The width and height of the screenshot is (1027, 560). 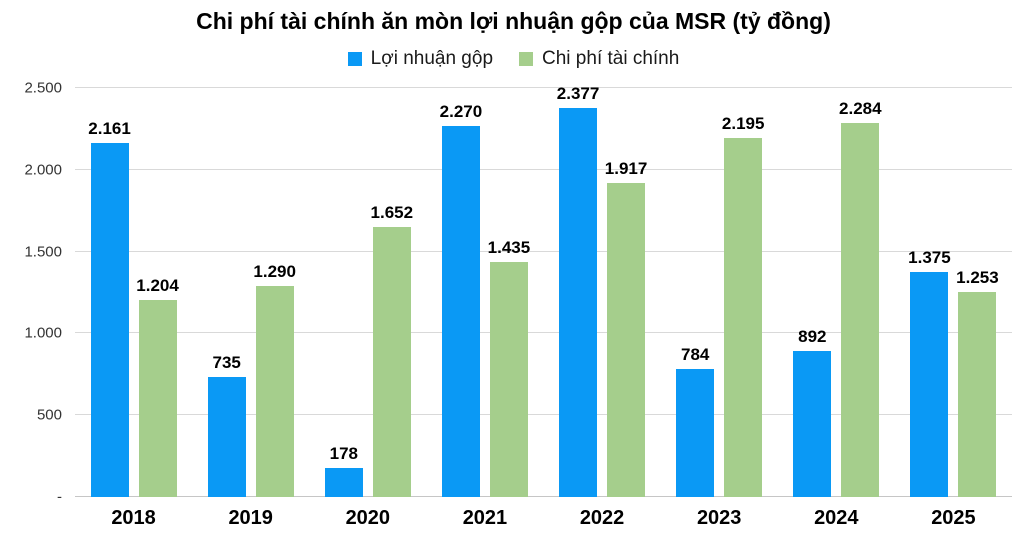 What do you see at coordinates (485, 518) in the screenshot?
I see `x-tick-label-2021: 2021` at bounding box center [485, 518].